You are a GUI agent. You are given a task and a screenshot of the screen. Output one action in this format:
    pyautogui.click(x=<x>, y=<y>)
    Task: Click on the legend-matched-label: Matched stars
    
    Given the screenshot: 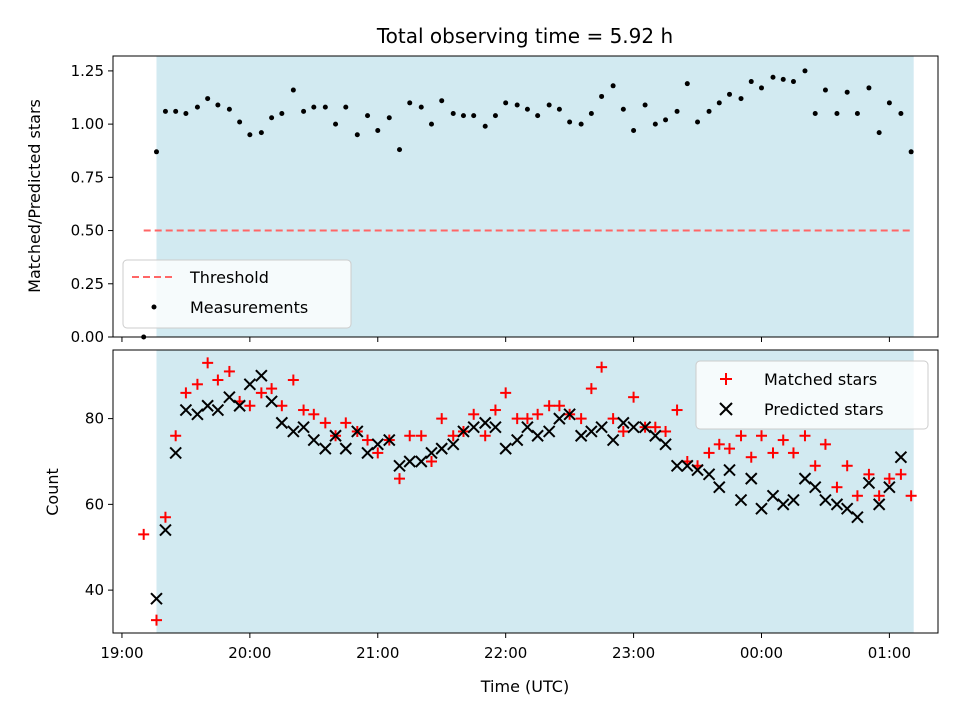 What is the action you would take?
    pyautogui.click(x=820, y=379)
    